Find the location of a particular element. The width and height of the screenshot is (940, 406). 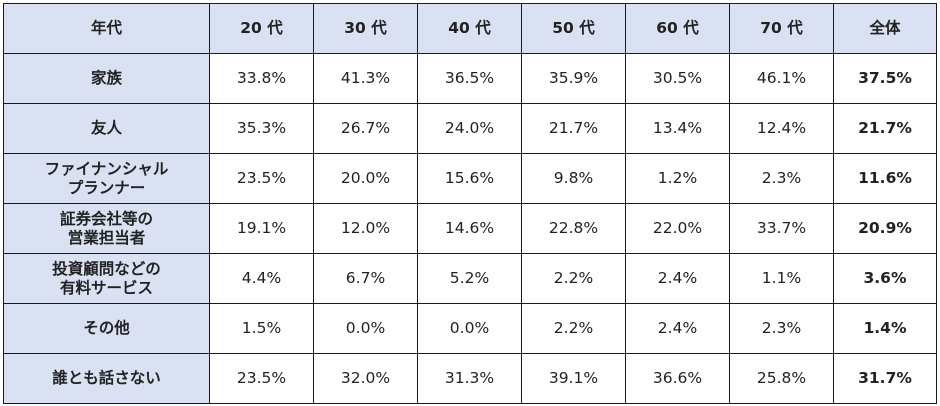

total-cell: 37.5% is located at coordinates (885, 78).